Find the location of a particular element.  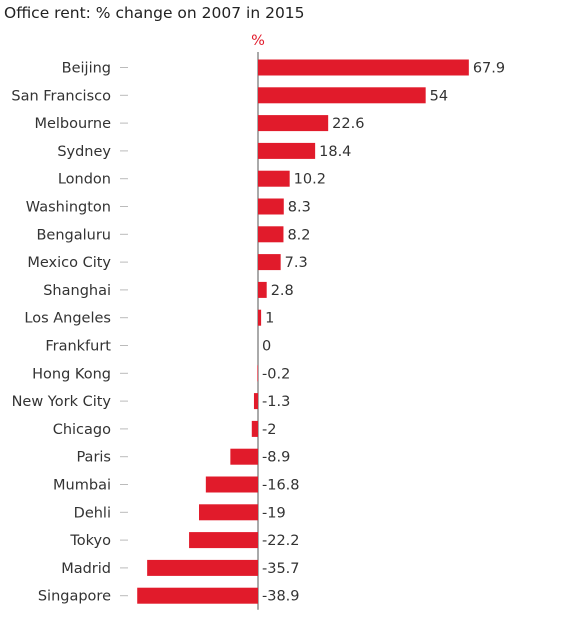

category-label: Washington is located at coordinates (68, 208).